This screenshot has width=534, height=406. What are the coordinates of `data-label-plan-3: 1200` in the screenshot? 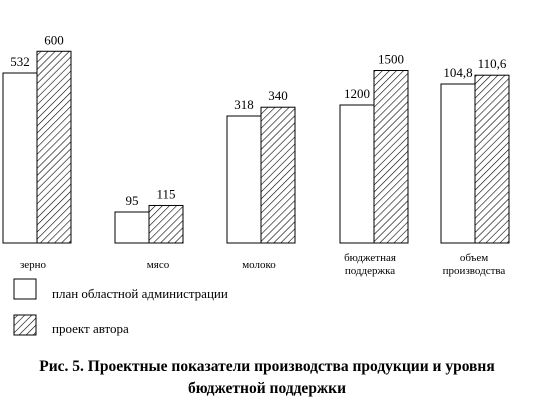 It's located at (357, 93).